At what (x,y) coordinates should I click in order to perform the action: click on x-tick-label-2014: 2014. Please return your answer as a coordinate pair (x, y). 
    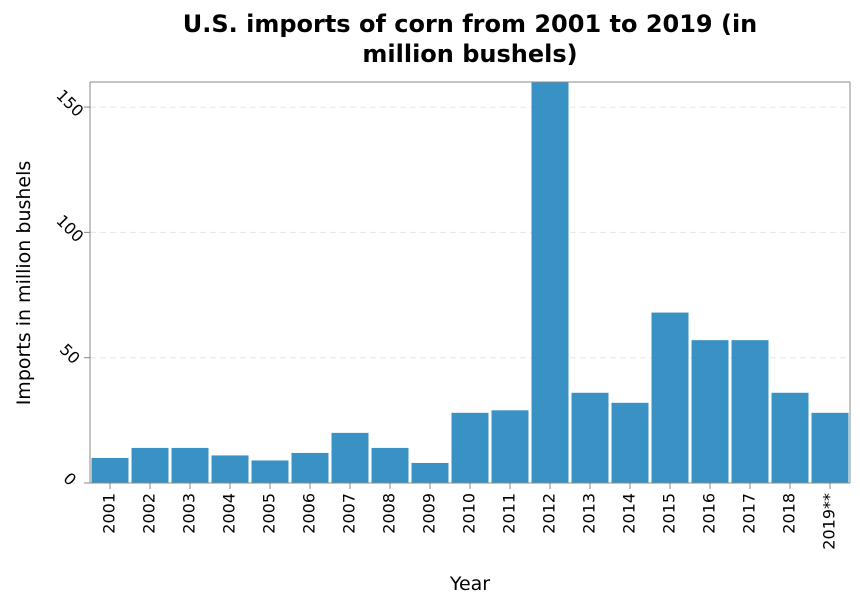
    Looking at the image, I should click on (629, 513).